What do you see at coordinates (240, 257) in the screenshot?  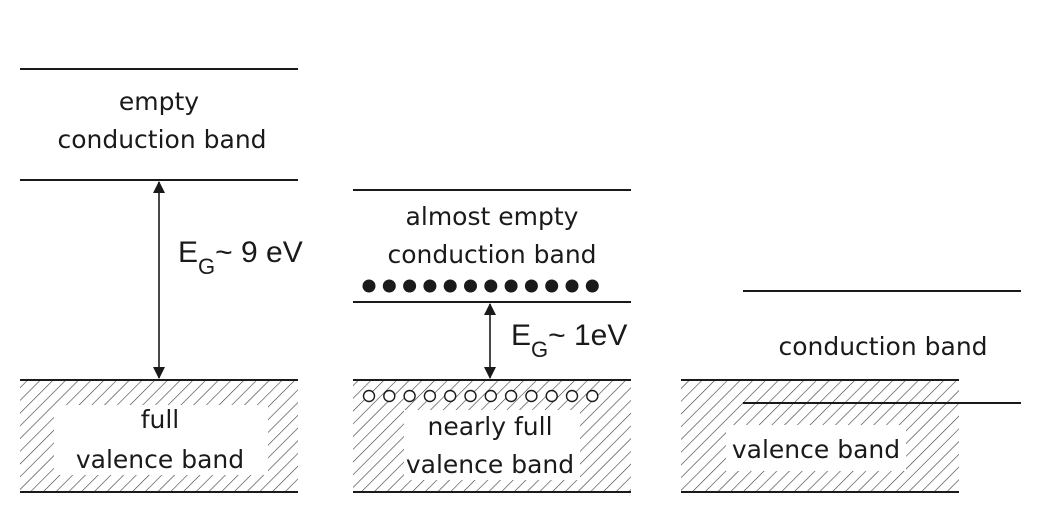 I see `band-gap-label: EG~ 9 eV` at bounding box center [240, 257].